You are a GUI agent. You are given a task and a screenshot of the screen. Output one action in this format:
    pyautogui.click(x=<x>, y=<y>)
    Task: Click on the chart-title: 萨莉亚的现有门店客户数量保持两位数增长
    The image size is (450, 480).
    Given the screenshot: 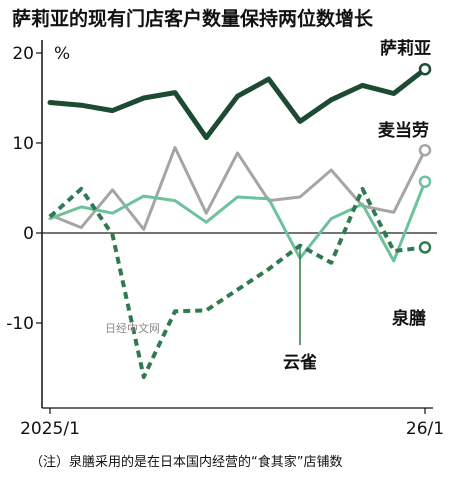 What is the action you would take?
    pyautogui.click(x=193, y=19)
    